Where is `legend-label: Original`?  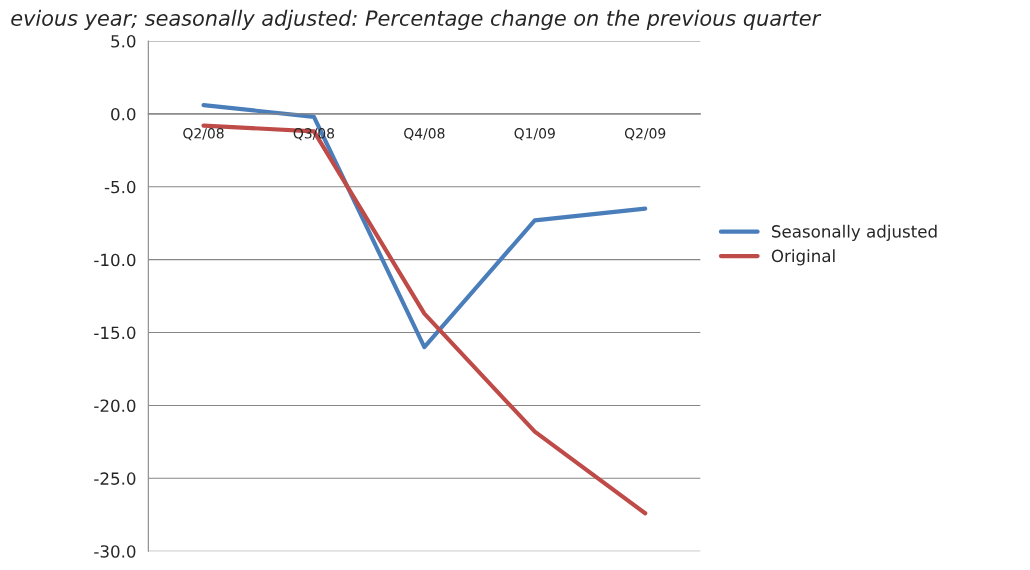 legend-label: Original is located at coordinates (803, 257).